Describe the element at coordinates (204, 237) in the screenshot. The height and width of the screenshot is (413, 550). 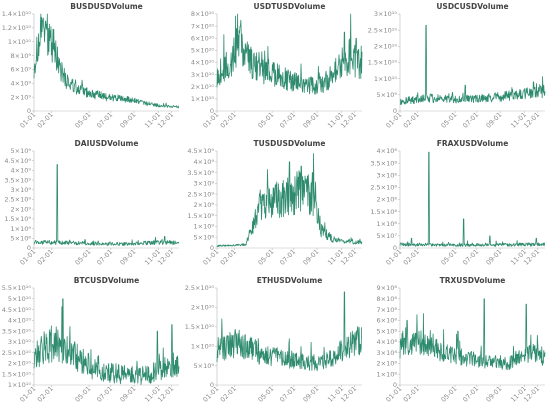
I see `y-tick-label: 5×10⁸` at that location.